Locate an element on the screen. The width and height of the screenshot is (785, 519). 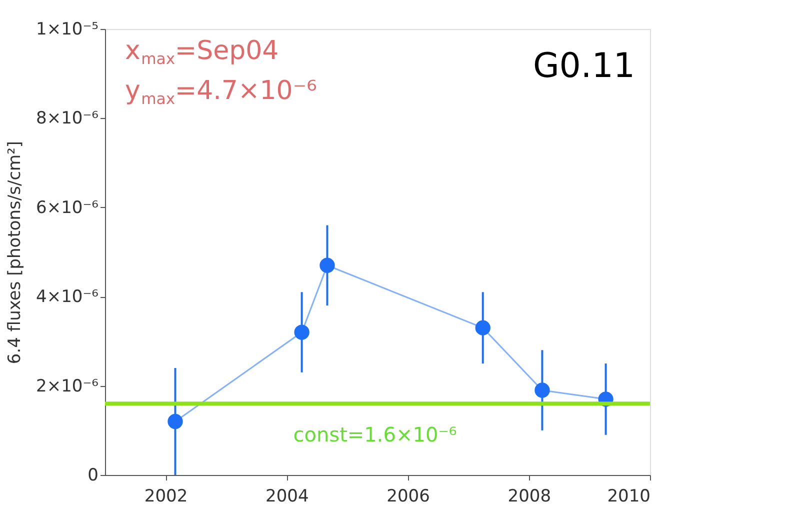
x-tick-label: 2008 is located at coordinates (530, 496).